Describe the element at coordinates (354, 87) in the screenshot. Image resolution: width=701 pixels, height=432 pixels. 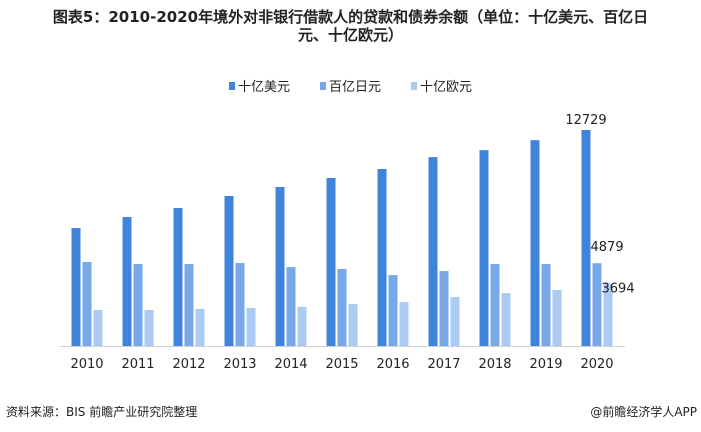
I see `legend-label: 百亿日元` at that location.